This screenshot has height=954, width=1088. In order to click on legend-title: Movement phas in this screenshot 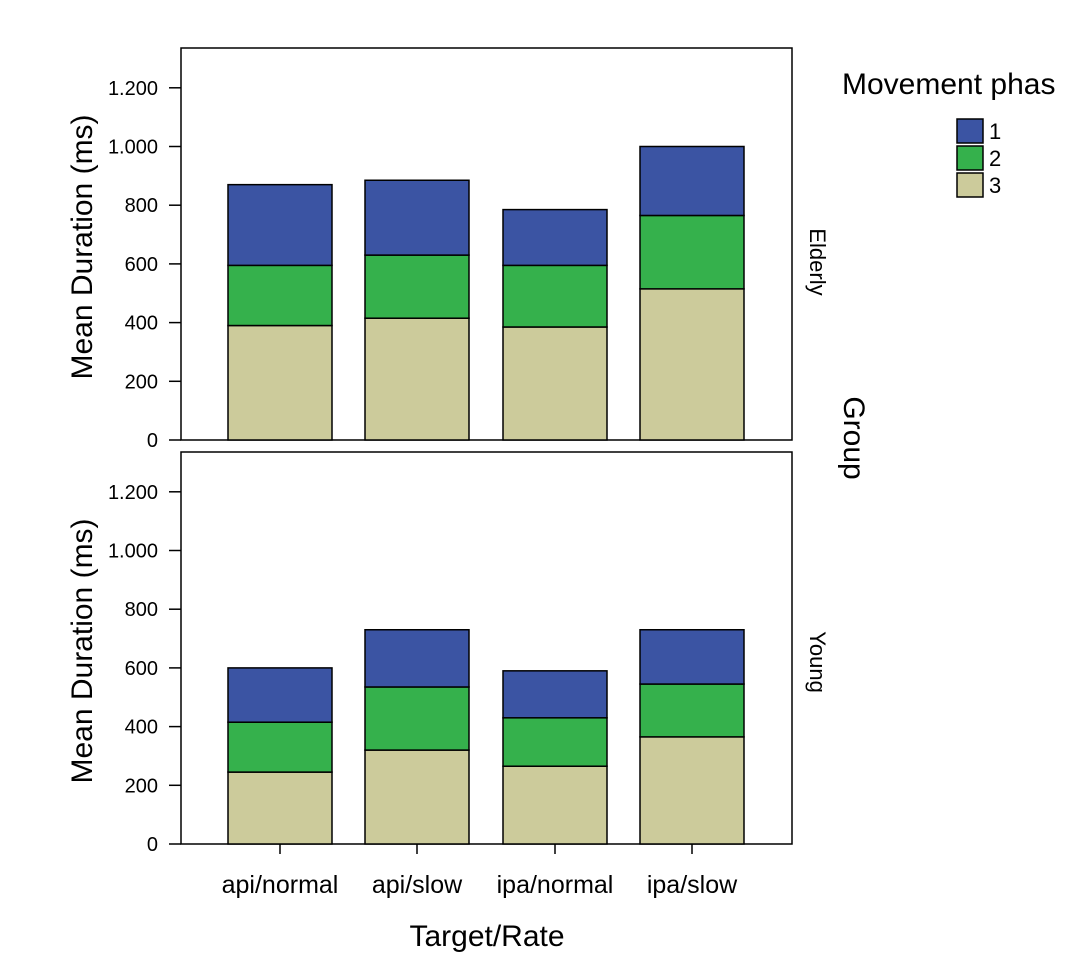, I will do `click(948, 84)`.